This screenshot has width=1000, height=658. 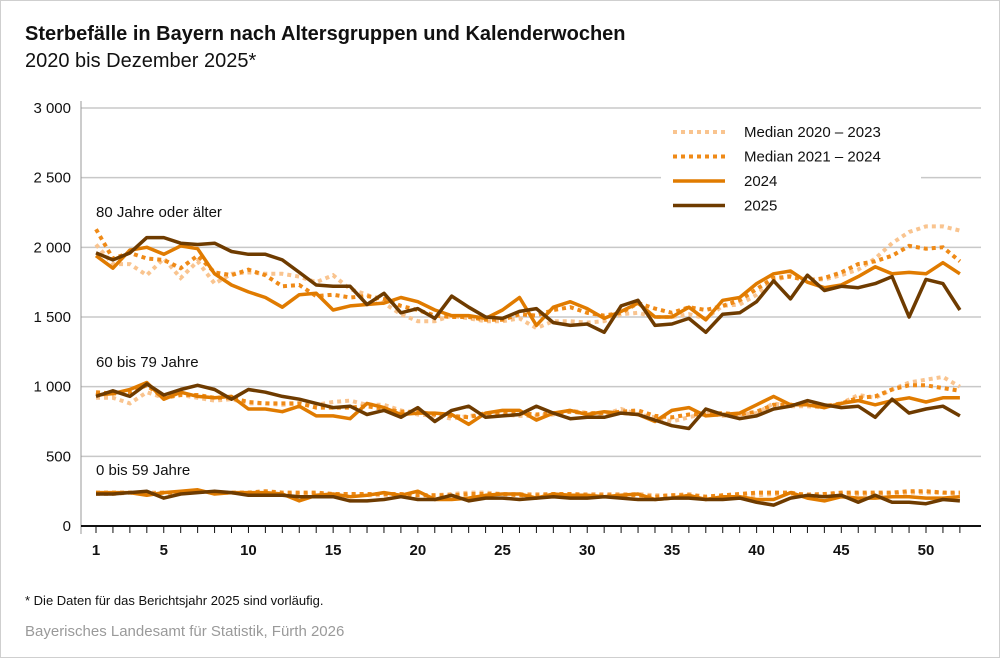 I want to click on x-tick-label: 45, so click(x=841, y=550).